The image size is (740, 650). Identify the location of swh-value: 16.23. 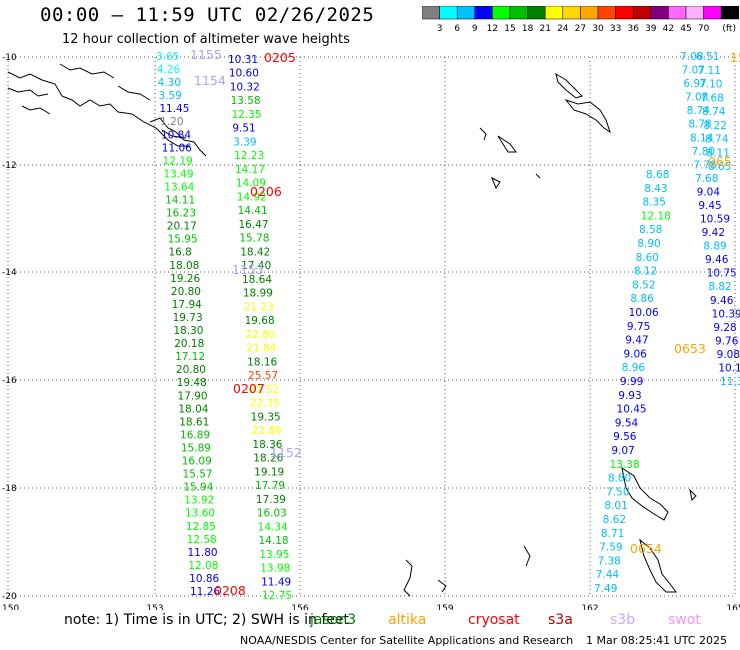
(181, 214).